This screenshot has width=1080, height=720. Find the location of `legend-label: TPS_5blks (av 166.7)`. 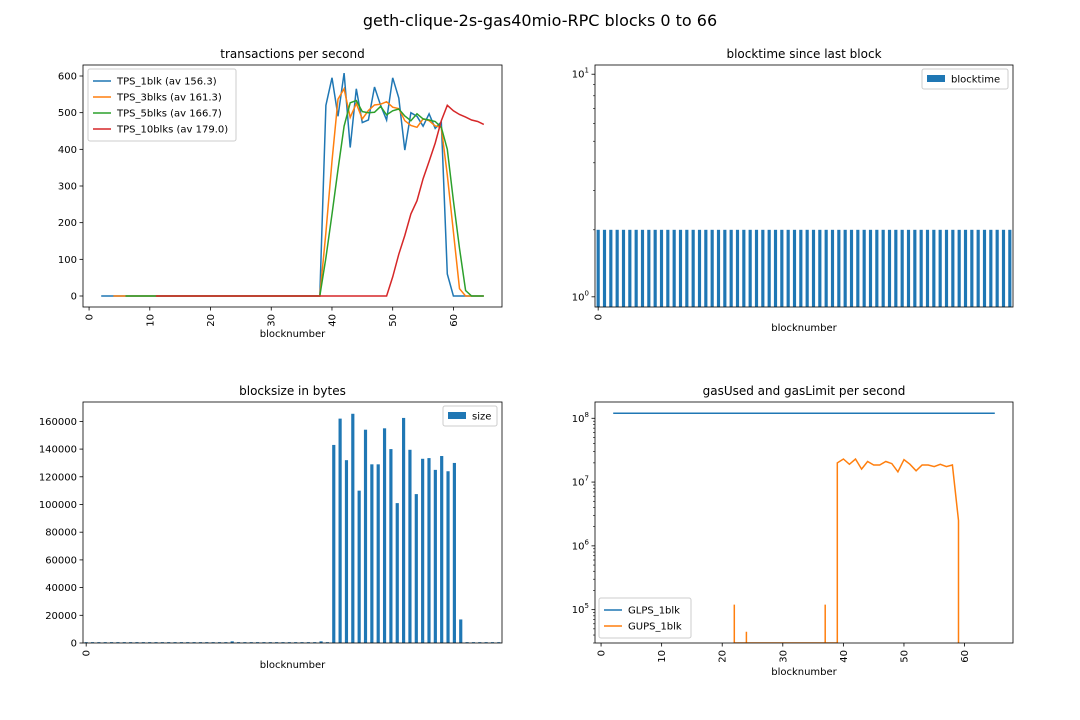

legend-label: TPS_5blks (av 166.7) is located at coordinates (169, 114).